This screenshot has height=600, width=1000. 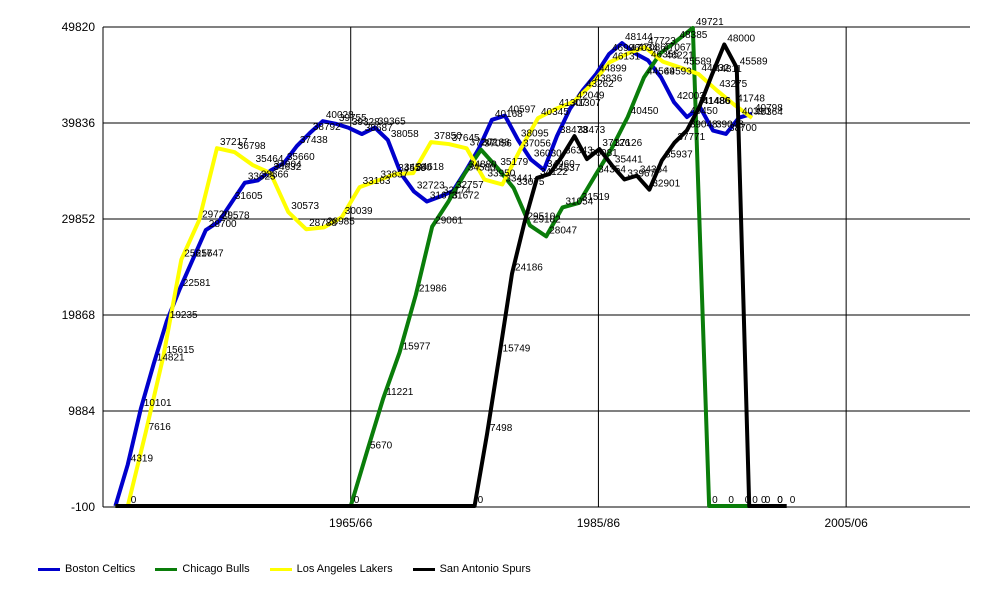 What do you see at coordinates (184, 315) in the screenshot?
I see `data-label: 19235` at bounding box center [184, 315].